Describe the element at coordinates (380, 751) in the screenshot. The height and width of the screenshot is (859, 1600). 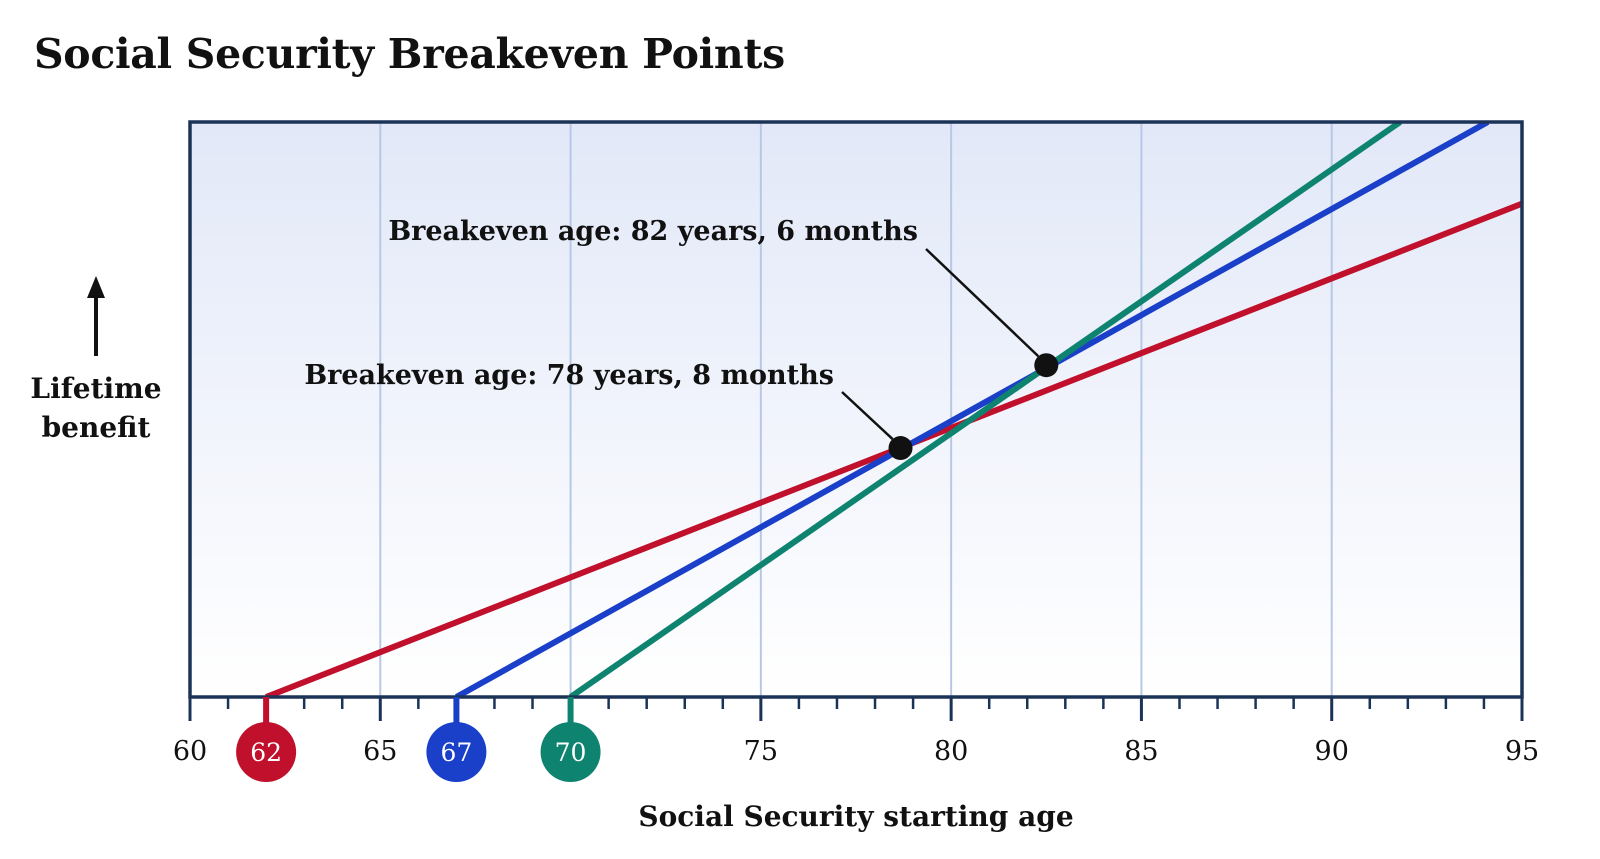
I see `x-tick-label-65: 65` at that location.